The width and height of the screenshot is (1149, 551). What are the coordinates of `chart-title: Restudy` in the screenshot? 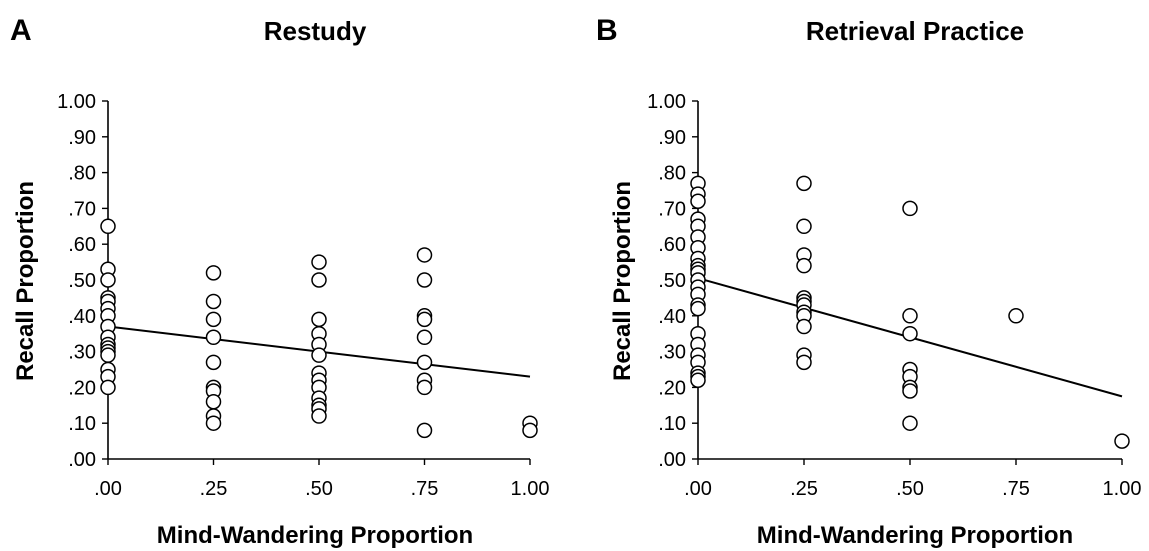 It's located at (315, 31).